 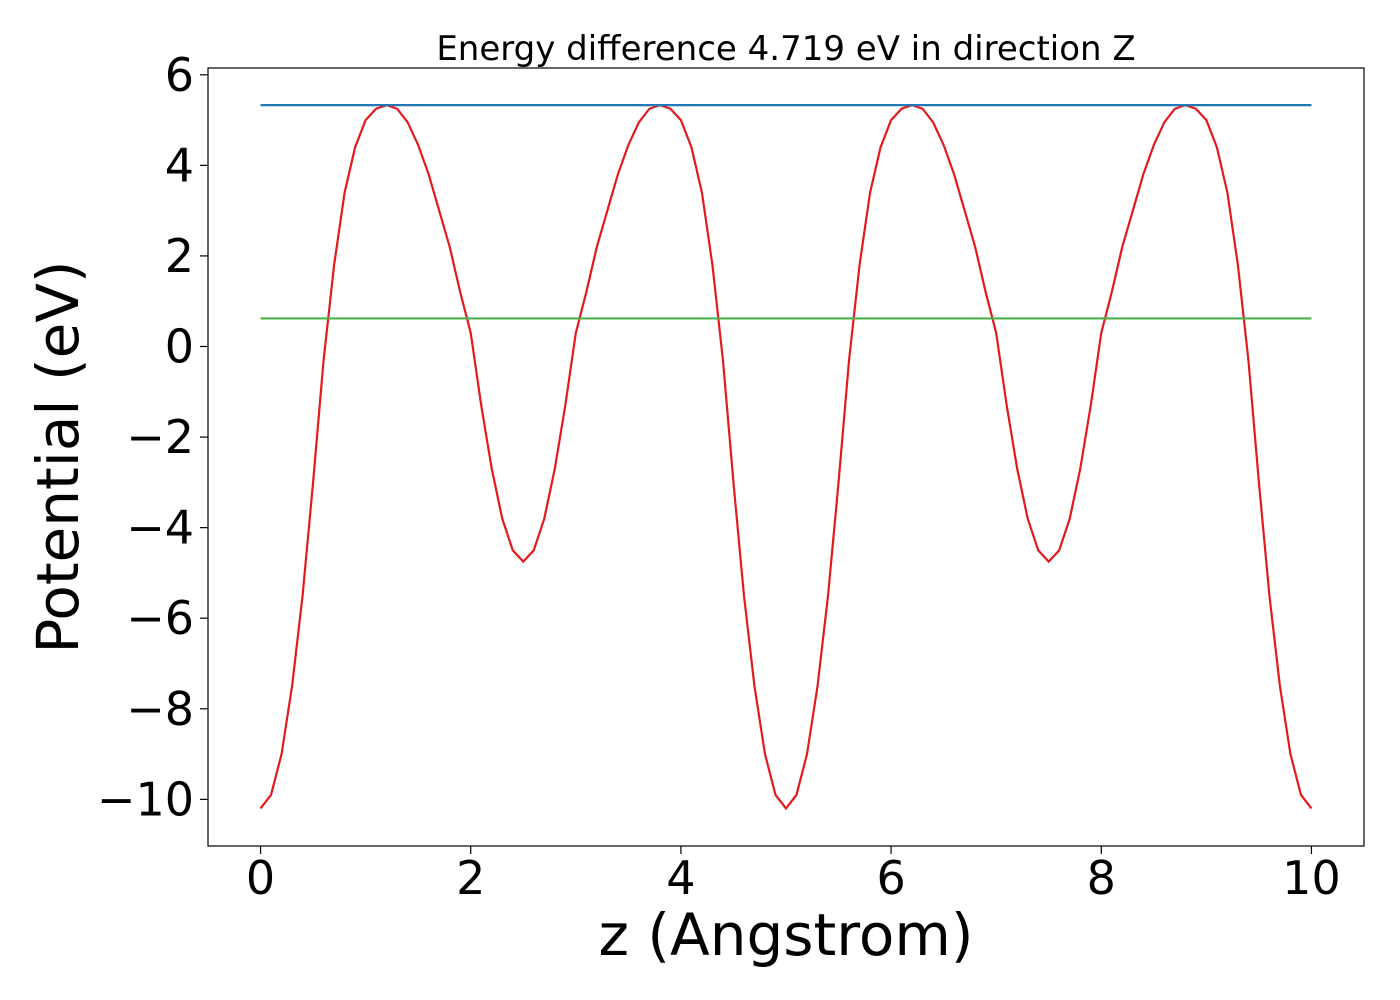 What do you see at coordinates (160, 709) in the screenshot?
I see `y-tick-label: −8` at bounding box center [160, 709].